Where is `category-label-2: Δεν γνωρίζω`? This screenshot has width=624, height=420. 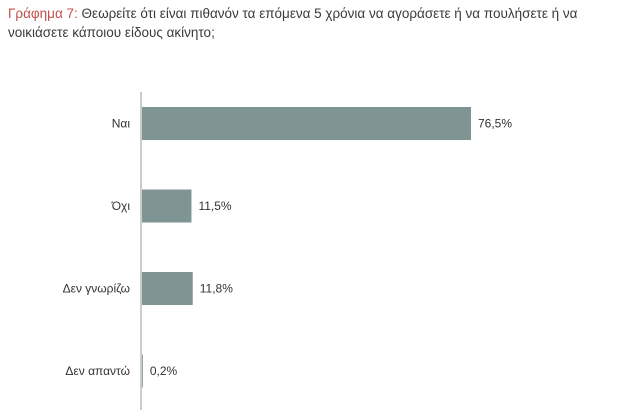 category-label-2: Δεν γνωρίζω is located at coordinates (96, 289).